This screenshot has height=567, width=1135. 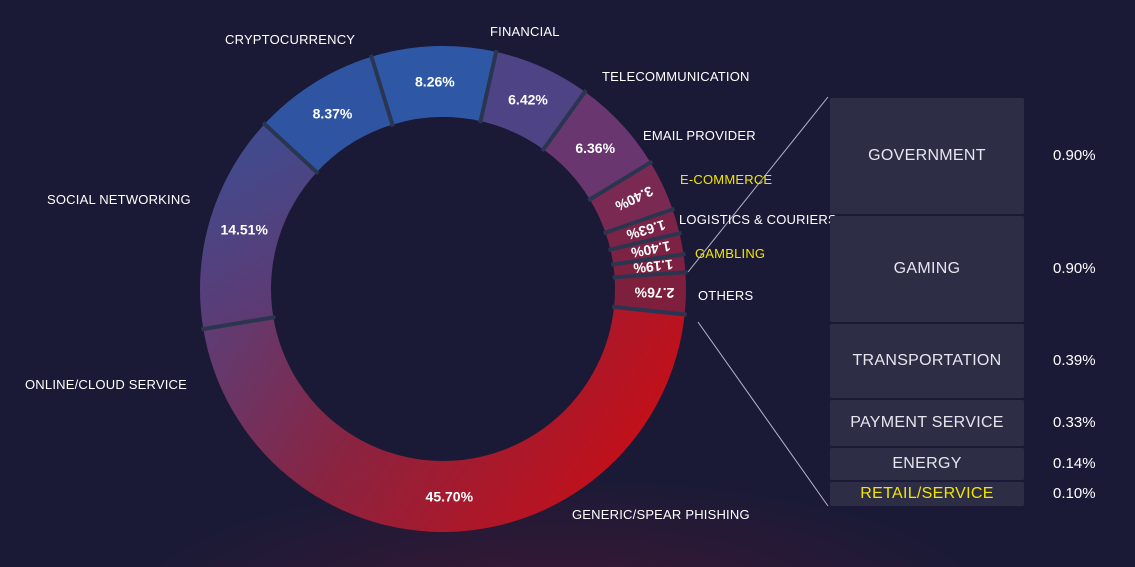 What do you see at coordinates (244, 230) in the screenshot?
I see `value-label-online-cloud-service: 14.51%` at bounding box center [244, 230].